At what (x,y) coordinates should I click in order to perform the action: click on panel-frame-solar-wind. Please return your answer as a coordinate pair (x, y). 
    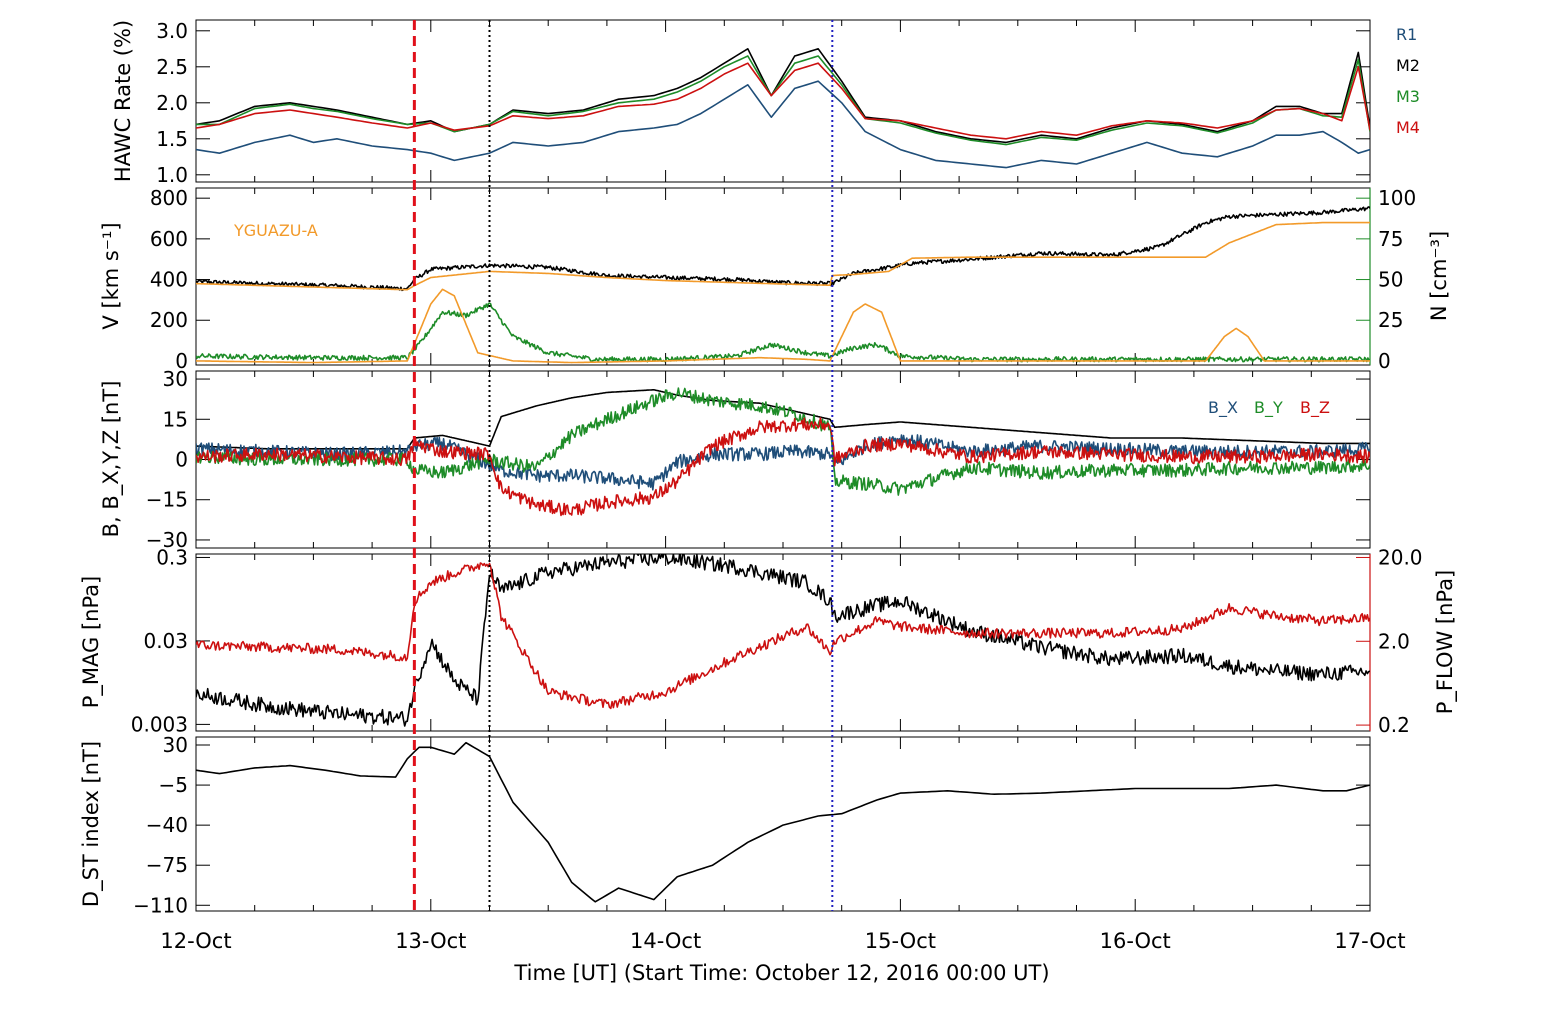
    Looking at the image, I should click on (783, 276).